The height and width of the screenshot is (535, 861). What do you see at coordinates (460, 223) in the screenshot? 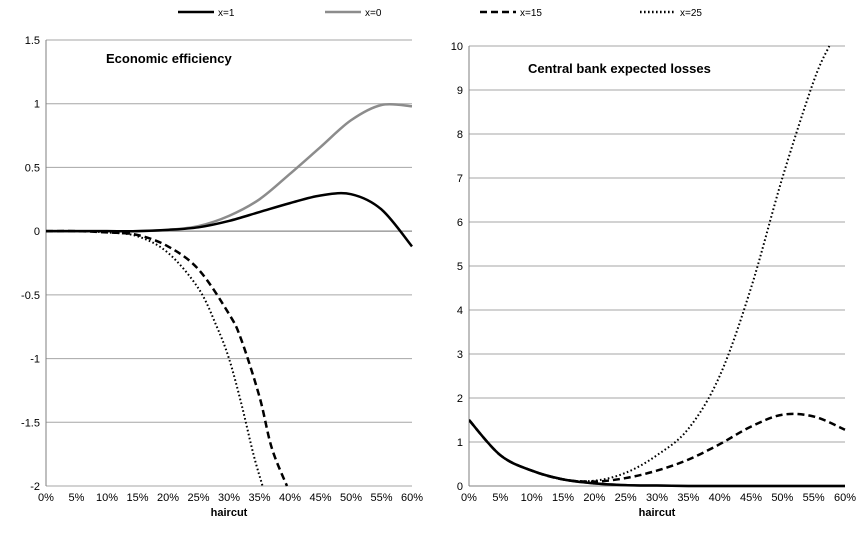
I see `y-tick-label: 6` at bounding box center [460, 223].